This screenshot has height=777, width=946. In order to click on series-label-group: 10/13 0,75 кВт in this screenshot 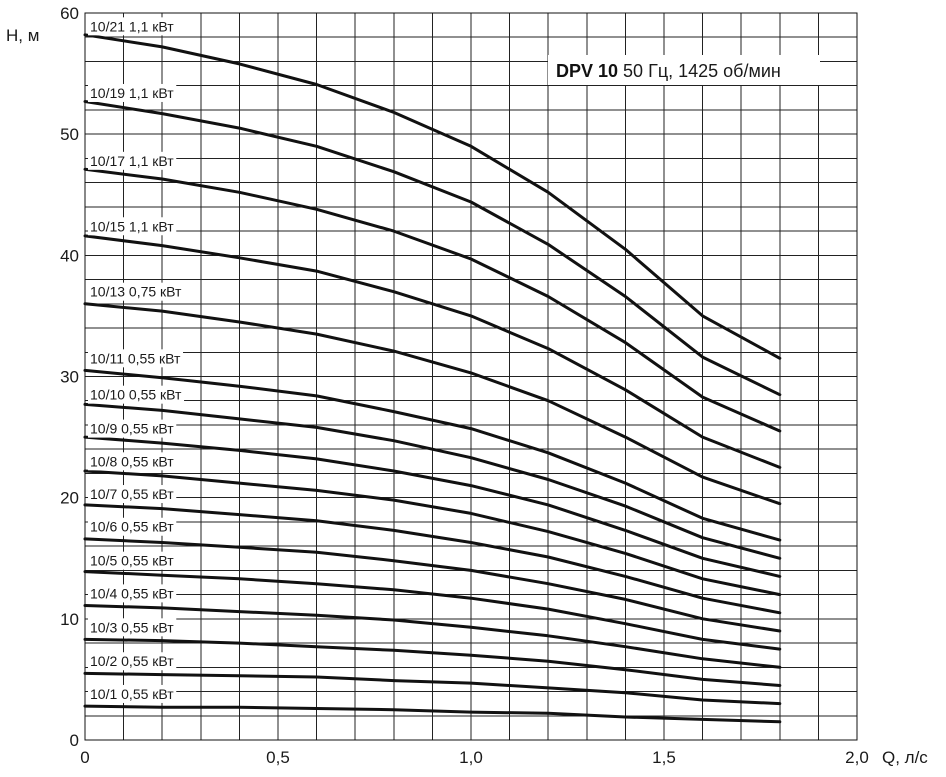, I will do `click(136, 291)`.